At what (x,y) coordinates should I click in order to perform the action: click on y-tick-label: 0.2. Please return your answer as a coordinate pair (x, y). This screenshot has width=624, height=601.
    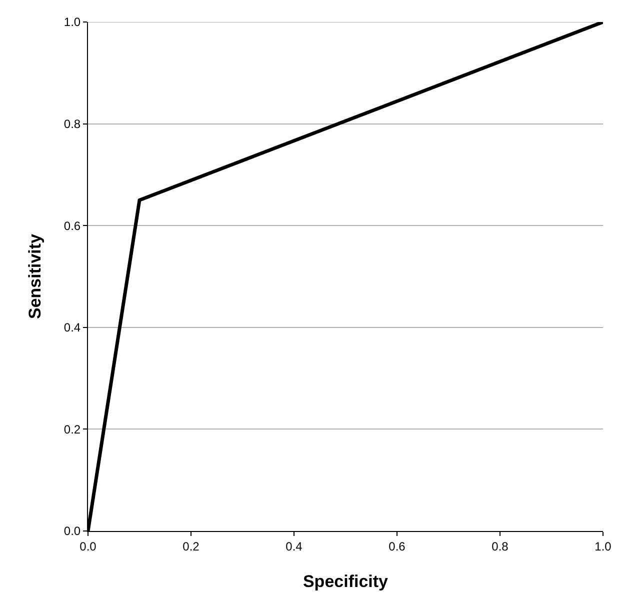
    Looking at the image, I should click on (72, 429).